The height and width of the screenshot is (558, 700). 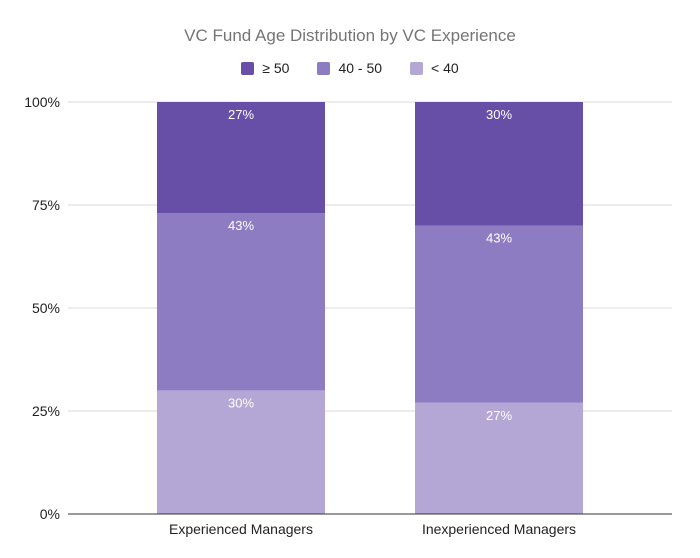 I want to click on legend-label-50-plus: ≥ 50, so click(x=276, y=68).